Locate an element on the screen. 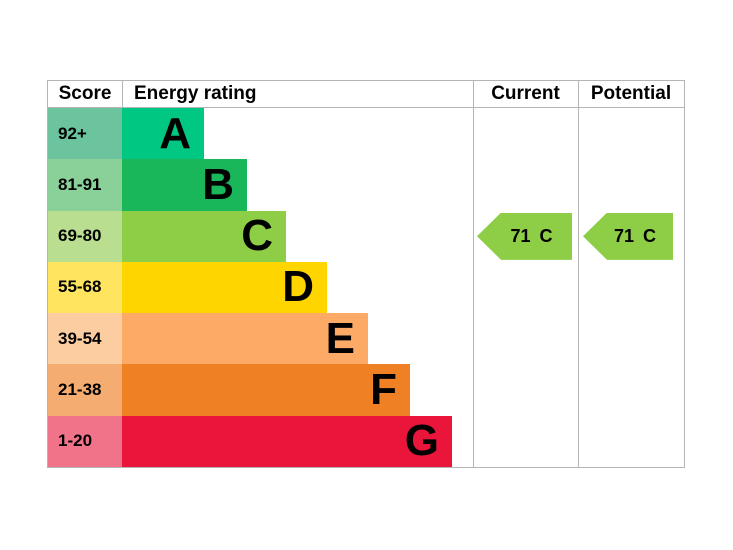  potential-header: Potential is located at coordinates (631, 93).